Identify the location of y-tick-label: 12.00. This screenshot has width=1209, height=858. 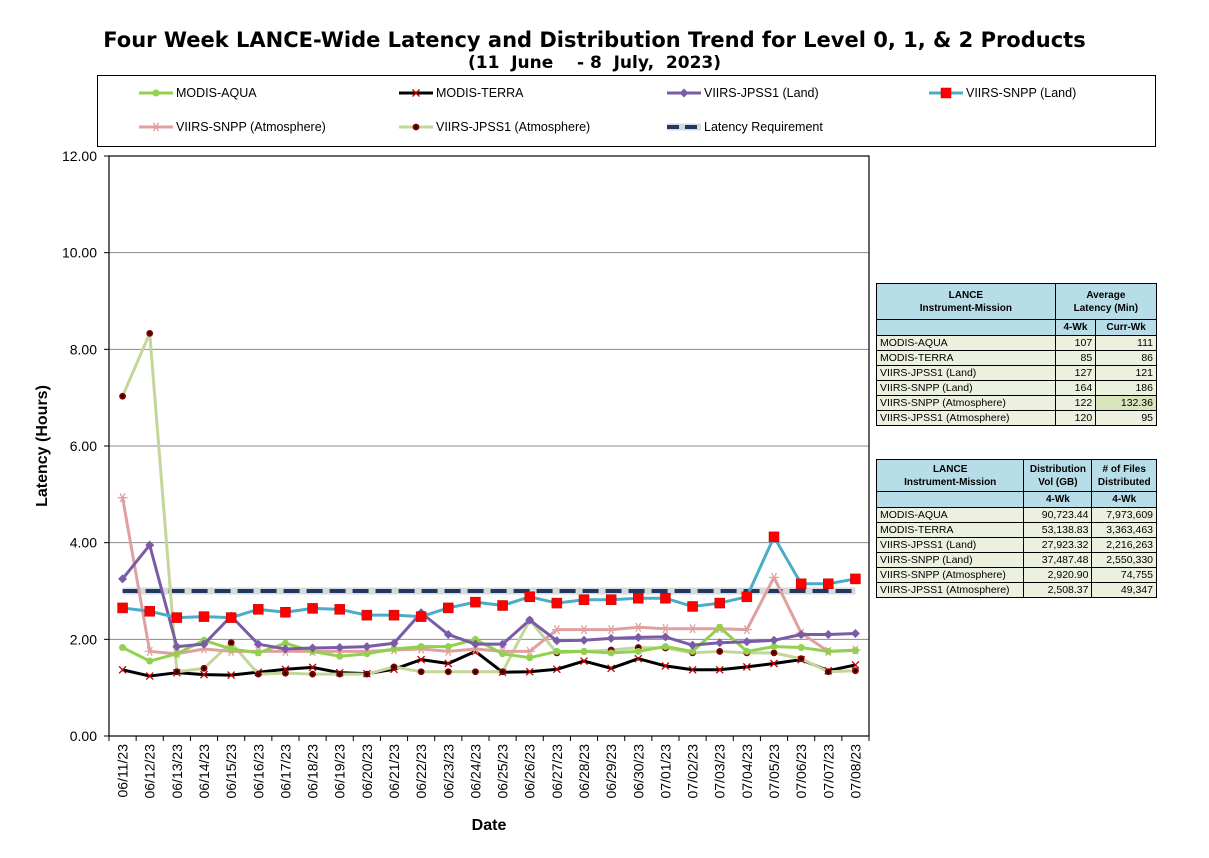
(79, 156).